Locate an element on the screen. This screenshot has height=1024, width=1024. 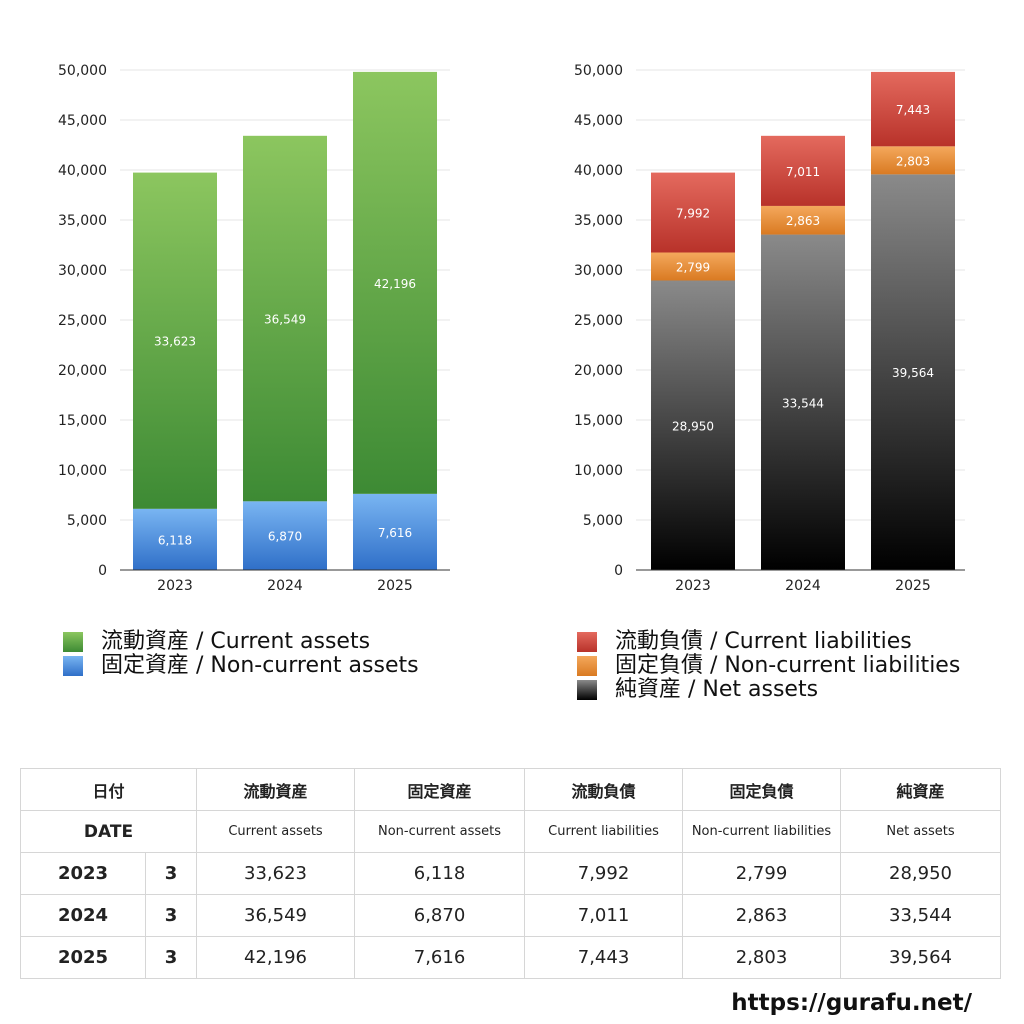
data-label-na-2023: 28,950 is located at coordinates (693, 426).